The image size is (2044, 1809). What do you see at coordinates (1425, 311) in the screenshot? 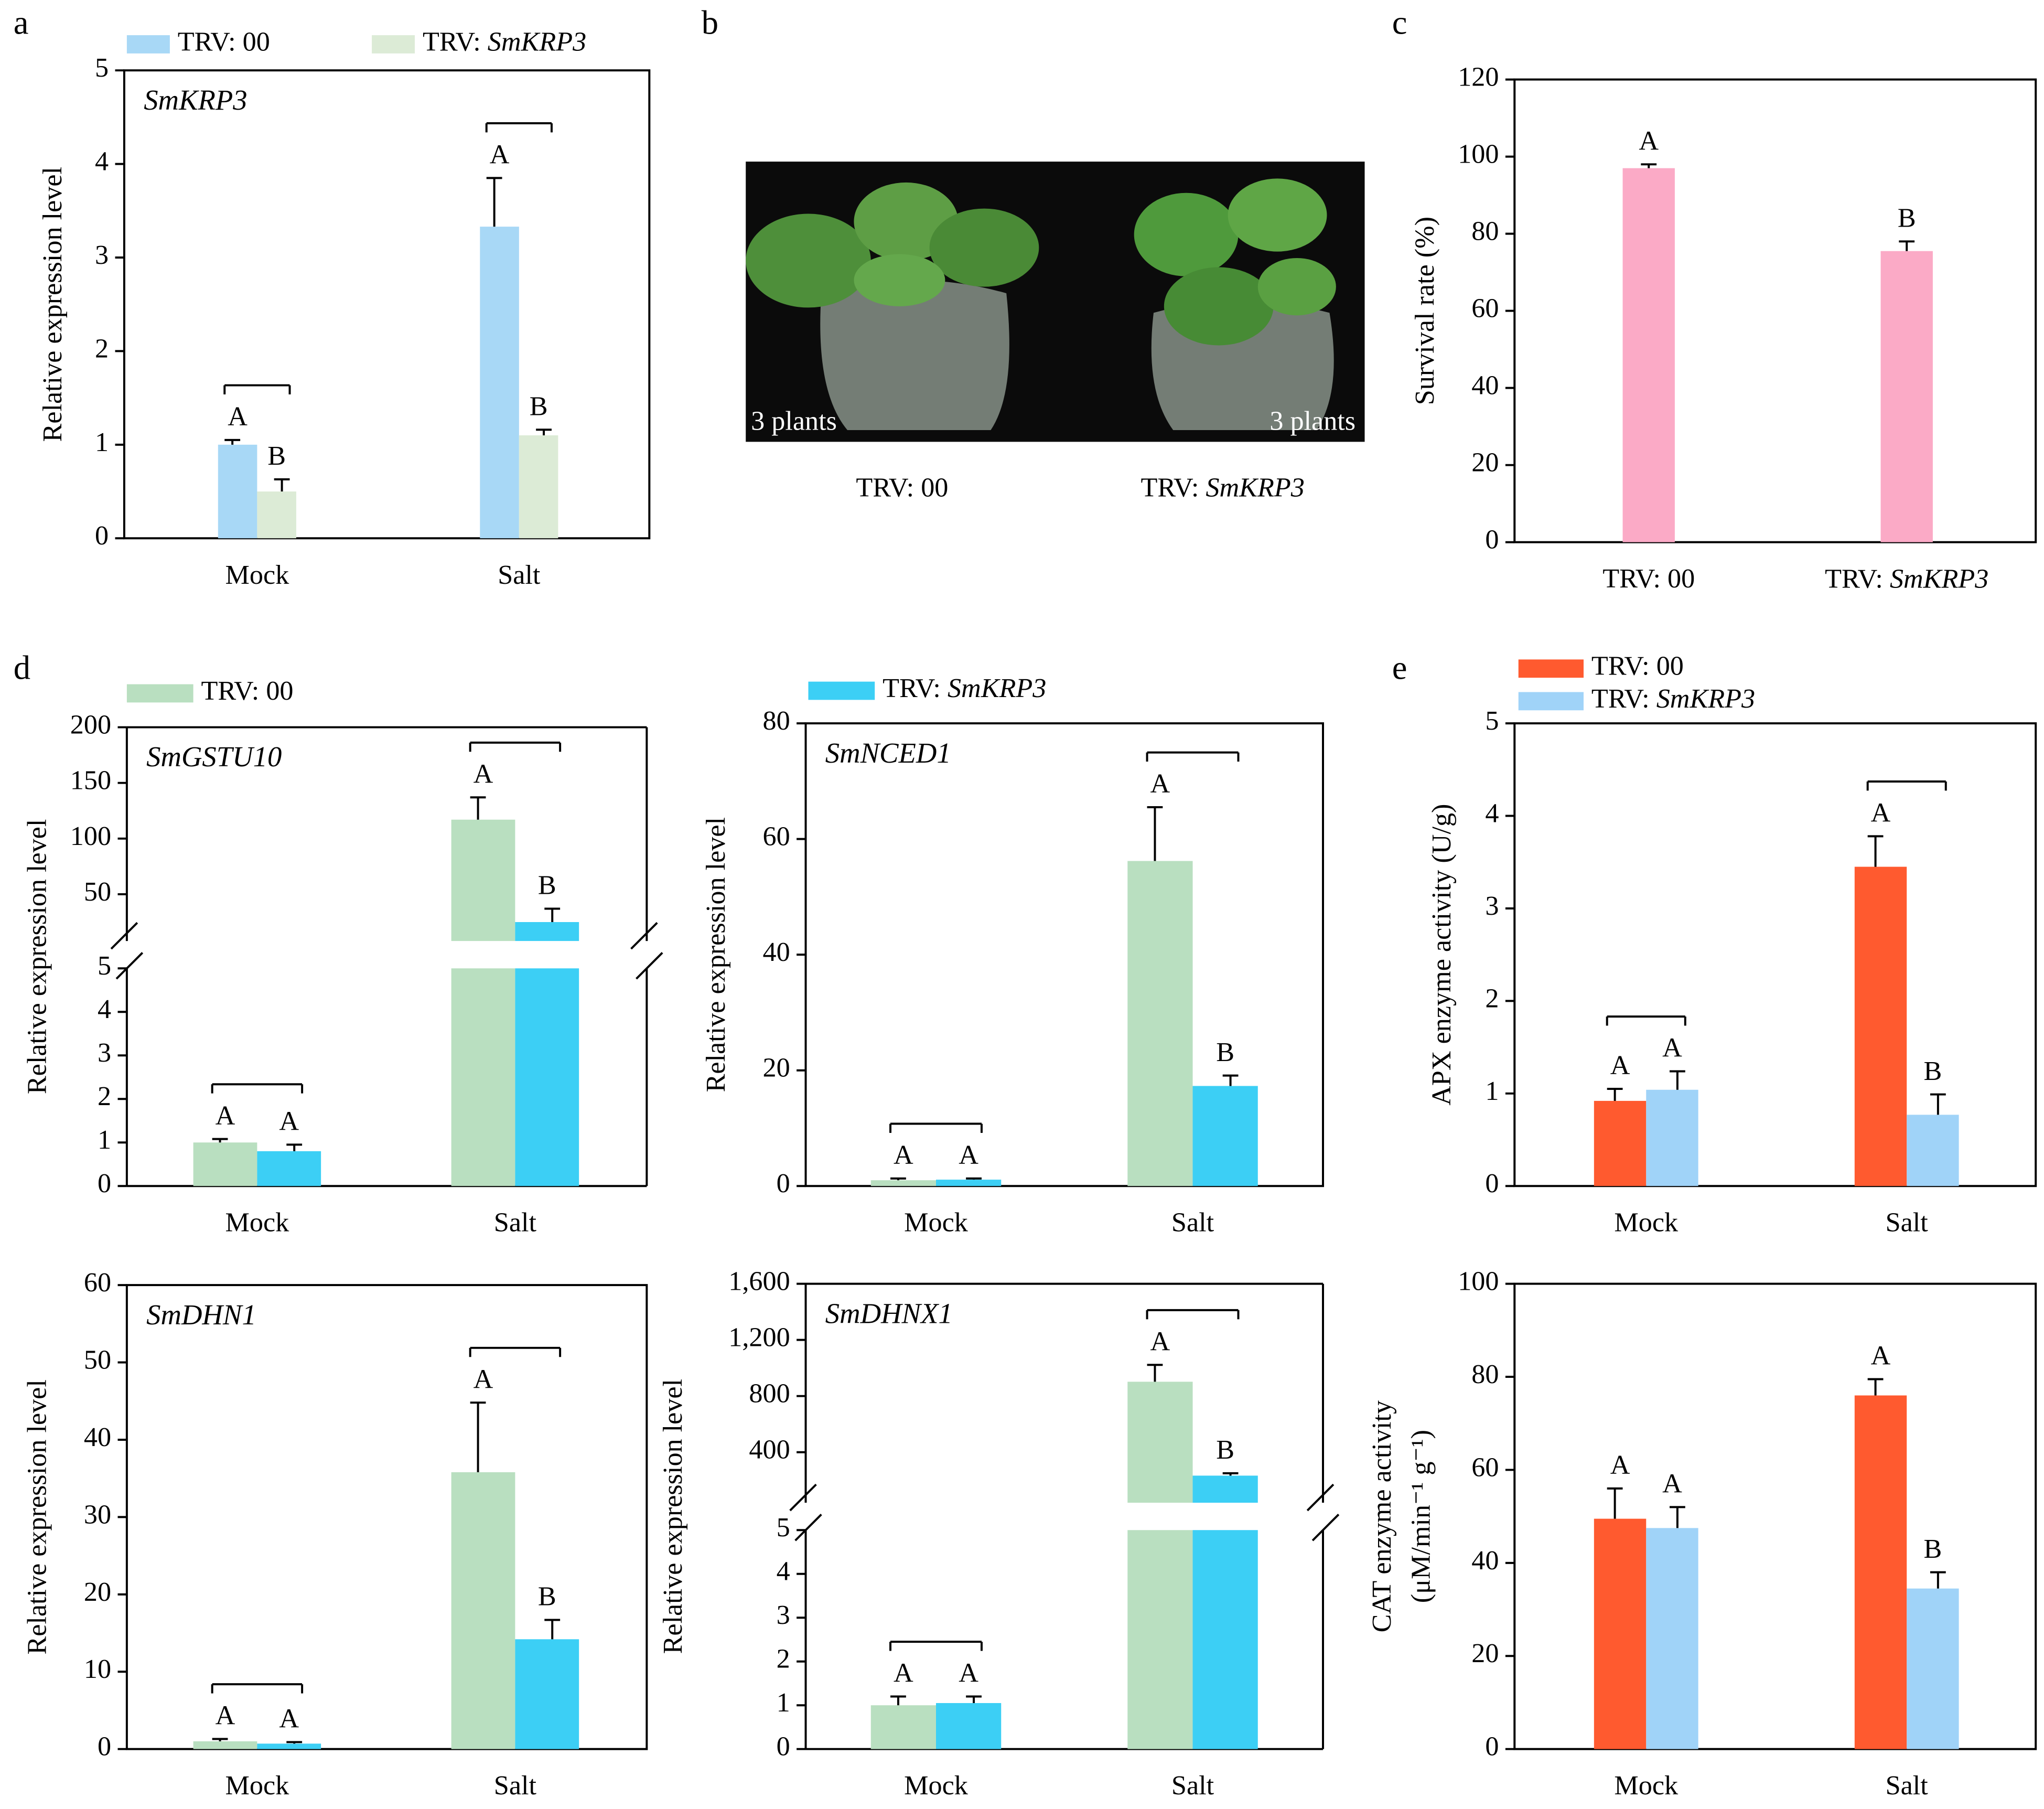
I see `y-axis-label: Survival rate (%)` at bounding box center [1425, 311].